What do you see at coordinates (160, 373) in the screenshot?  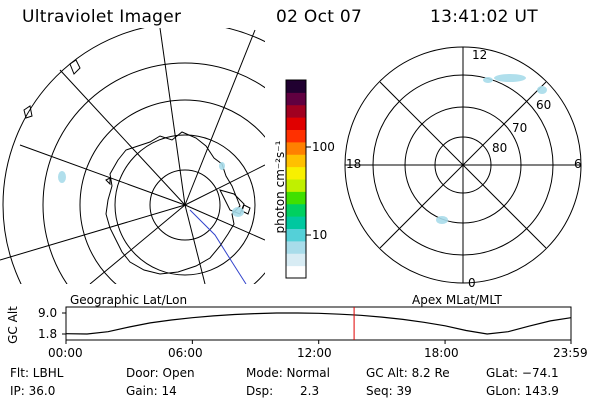 I see `status-door: Door: Open` at bounding box center [160, 373].